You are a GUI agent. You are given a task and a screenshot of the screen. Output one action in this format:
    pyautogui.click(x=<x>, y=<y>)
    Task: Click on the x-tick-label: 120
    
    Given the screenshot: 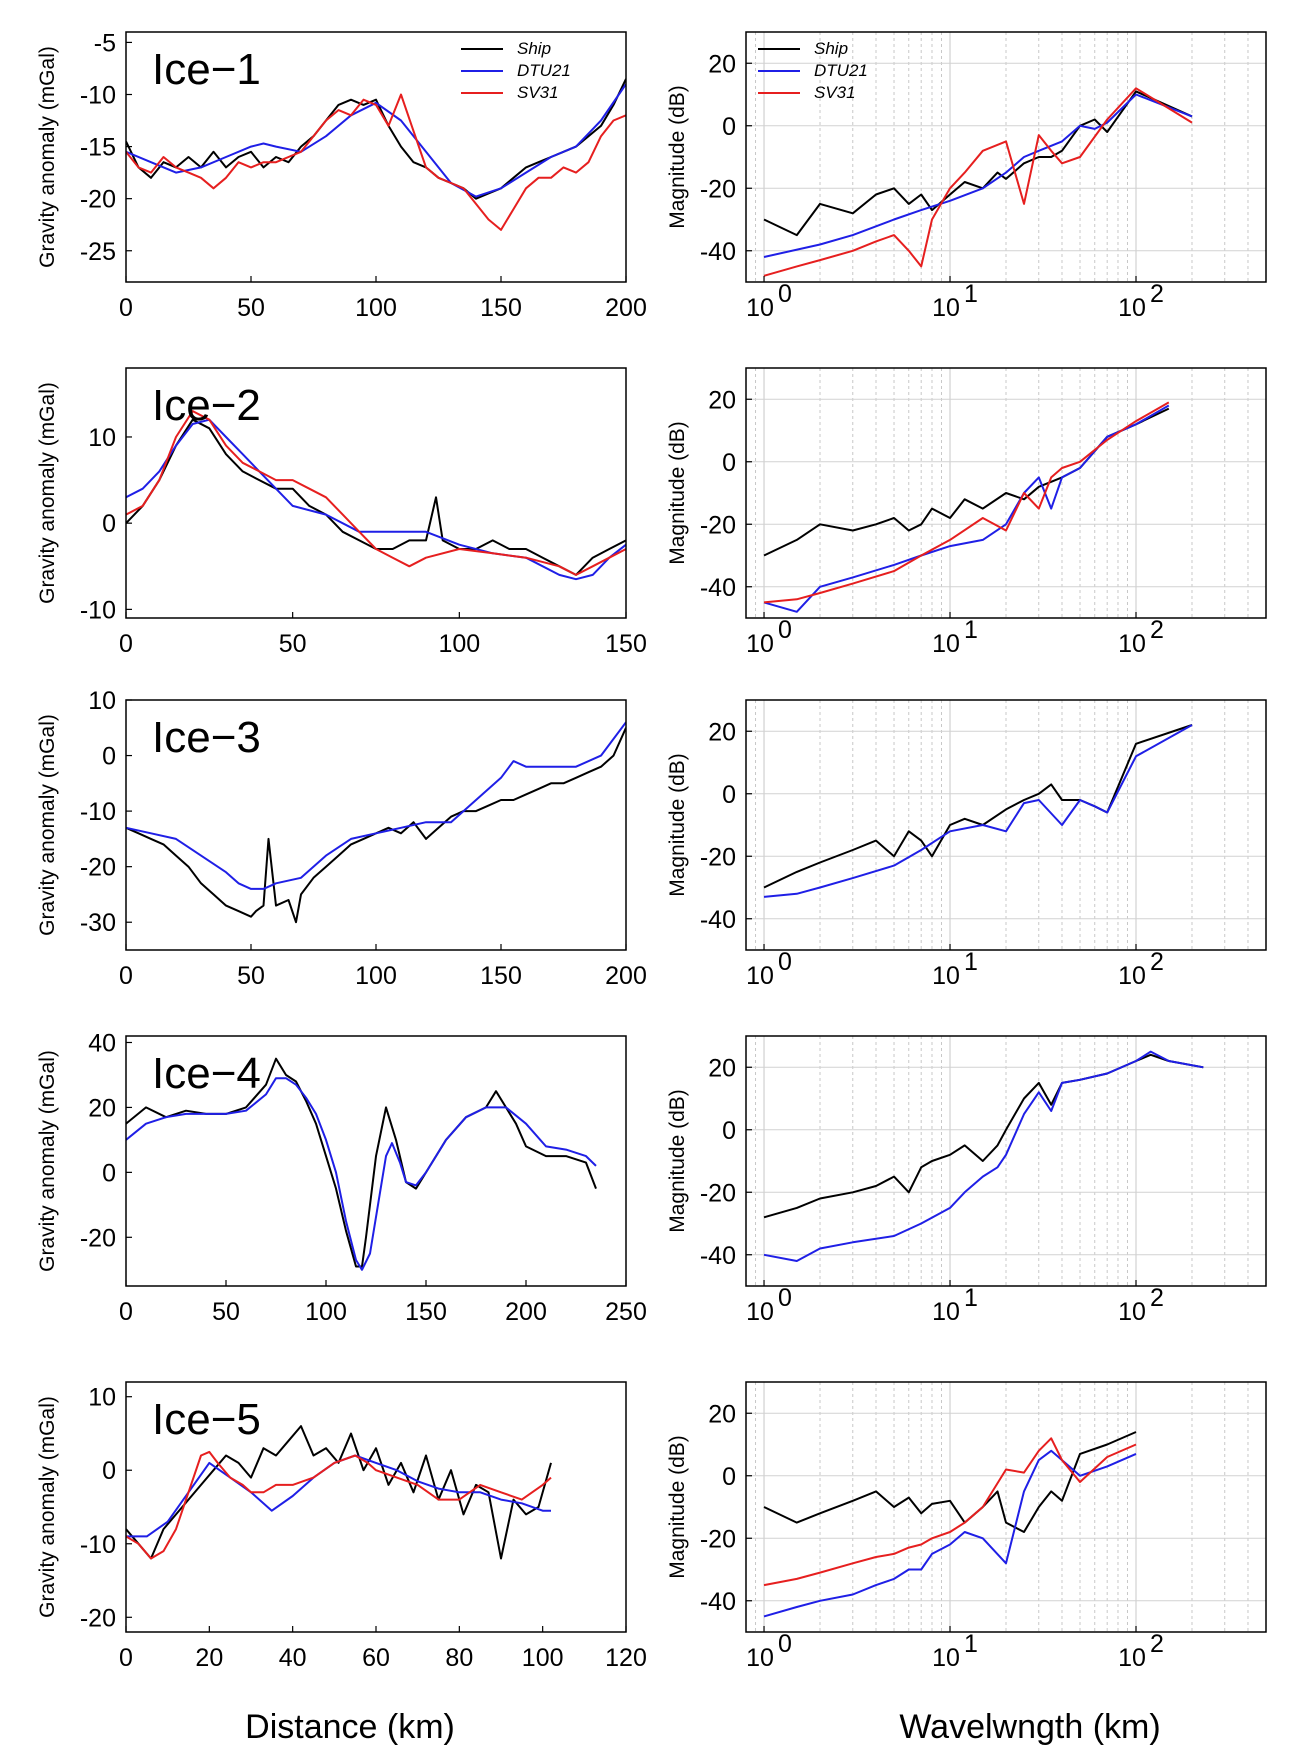 What is the action you would take?
    pyautogui.click(x=626, y=1658)
    